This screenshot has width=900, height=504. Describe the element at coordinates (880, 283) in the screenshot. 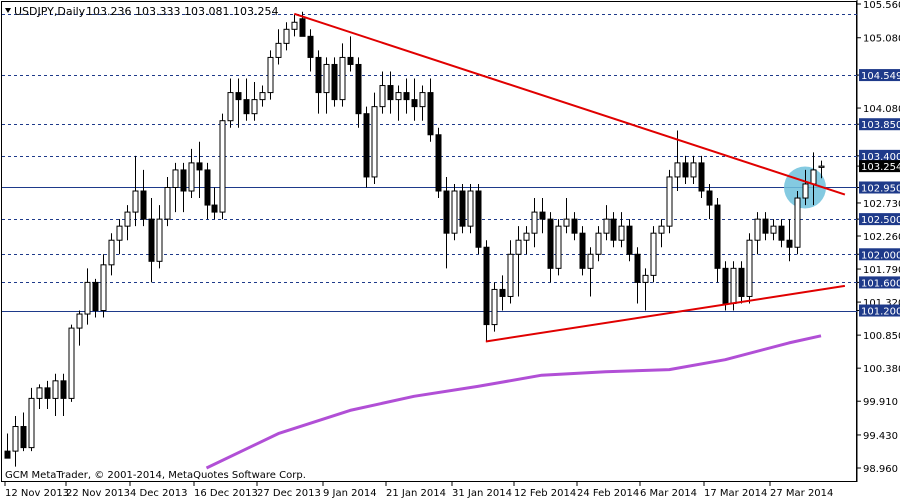

I see `price-level-label: 101.600` at that location.